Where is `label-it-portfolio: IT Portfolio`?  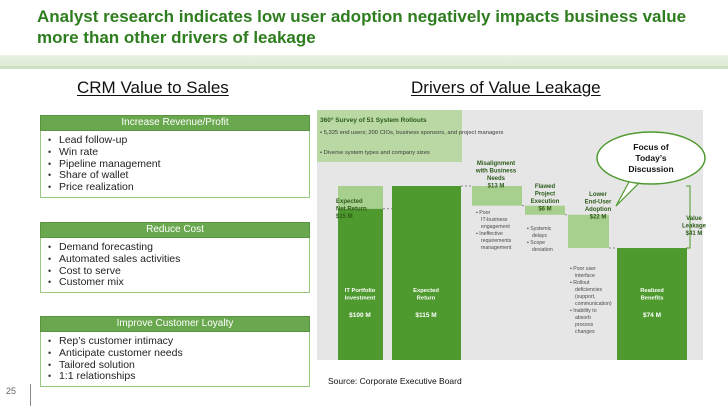
label-it-portfolio: IT Portfolio is located at coordinates (360, 291).